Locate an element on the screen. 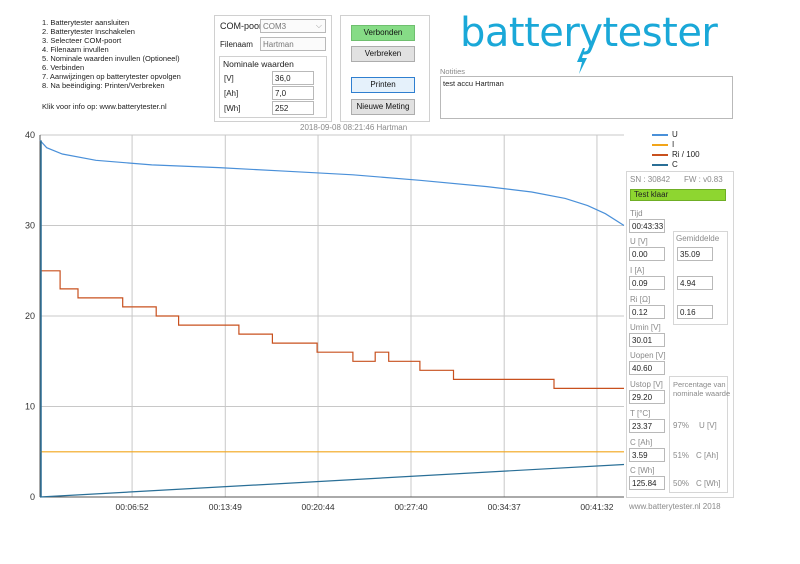 The width and height of the screenshot is (800, 564). chevron-down-icon: ⌵ is located at coordinates (318, 25).